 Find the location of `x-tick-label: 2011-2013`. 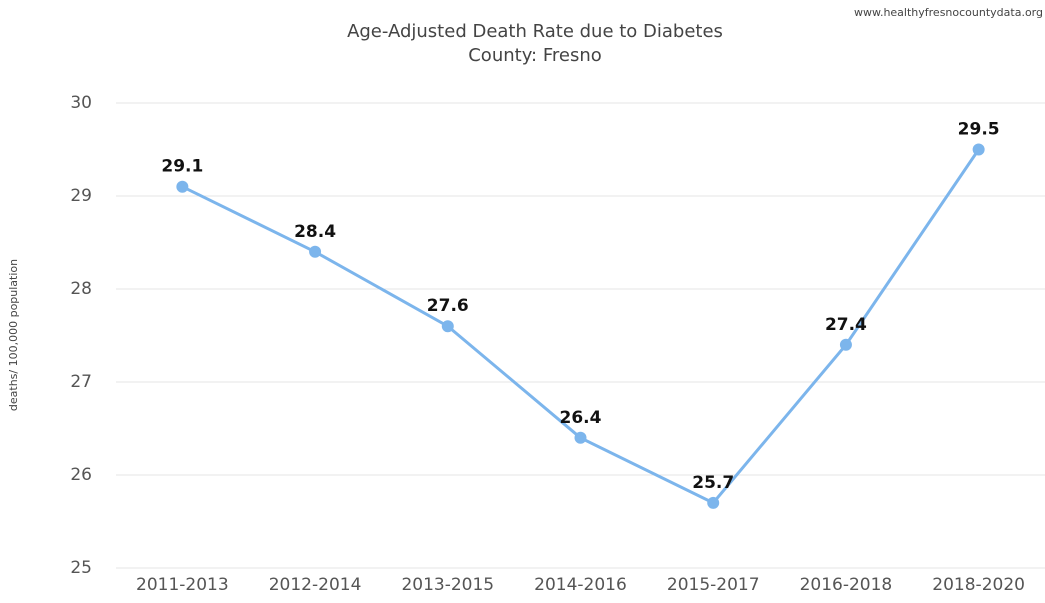

x-tick-label: 2011-2013 is located at coordinates (182, 585).